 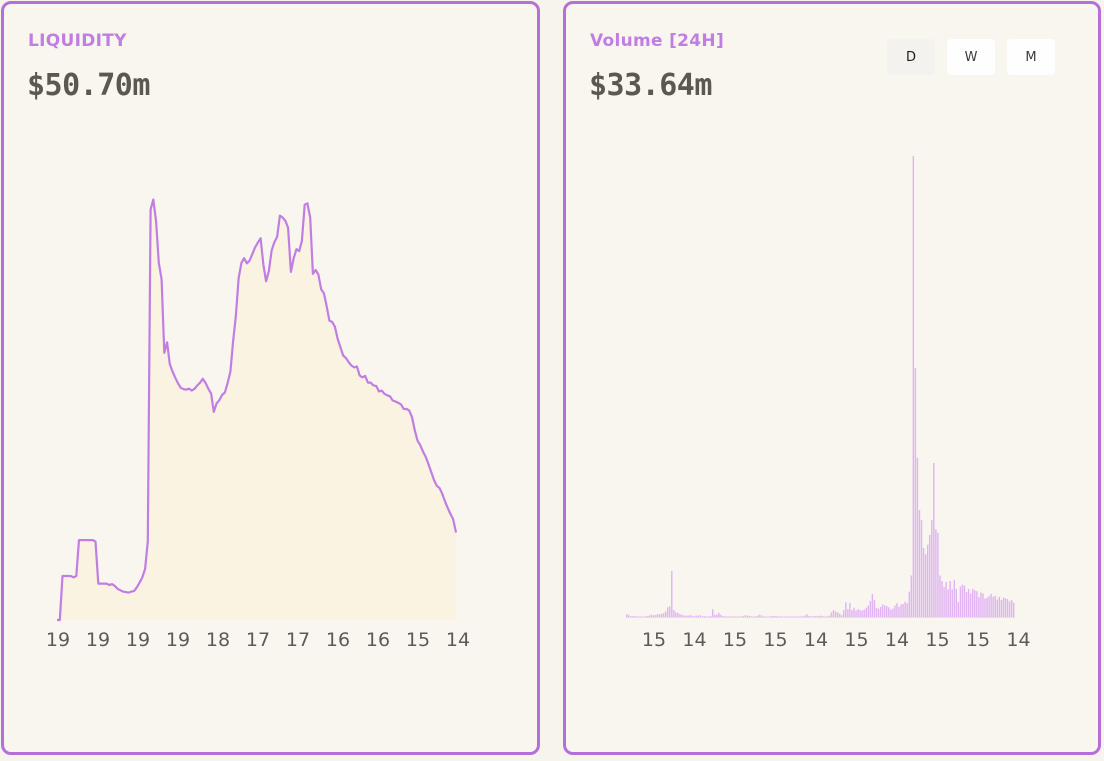 I want to click on liquidity-x-tick-label: 15, so click(x=418, y=640).